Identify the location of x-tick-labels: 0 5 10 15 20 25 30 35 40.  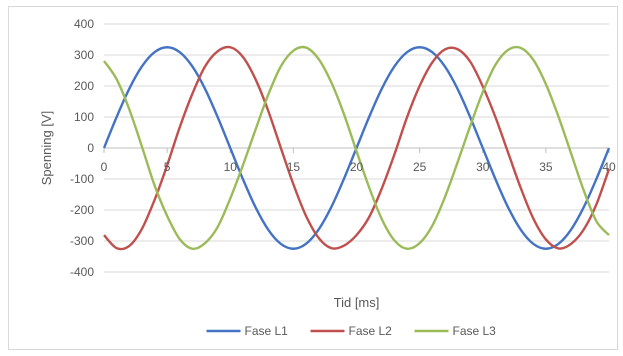
(358, 167).